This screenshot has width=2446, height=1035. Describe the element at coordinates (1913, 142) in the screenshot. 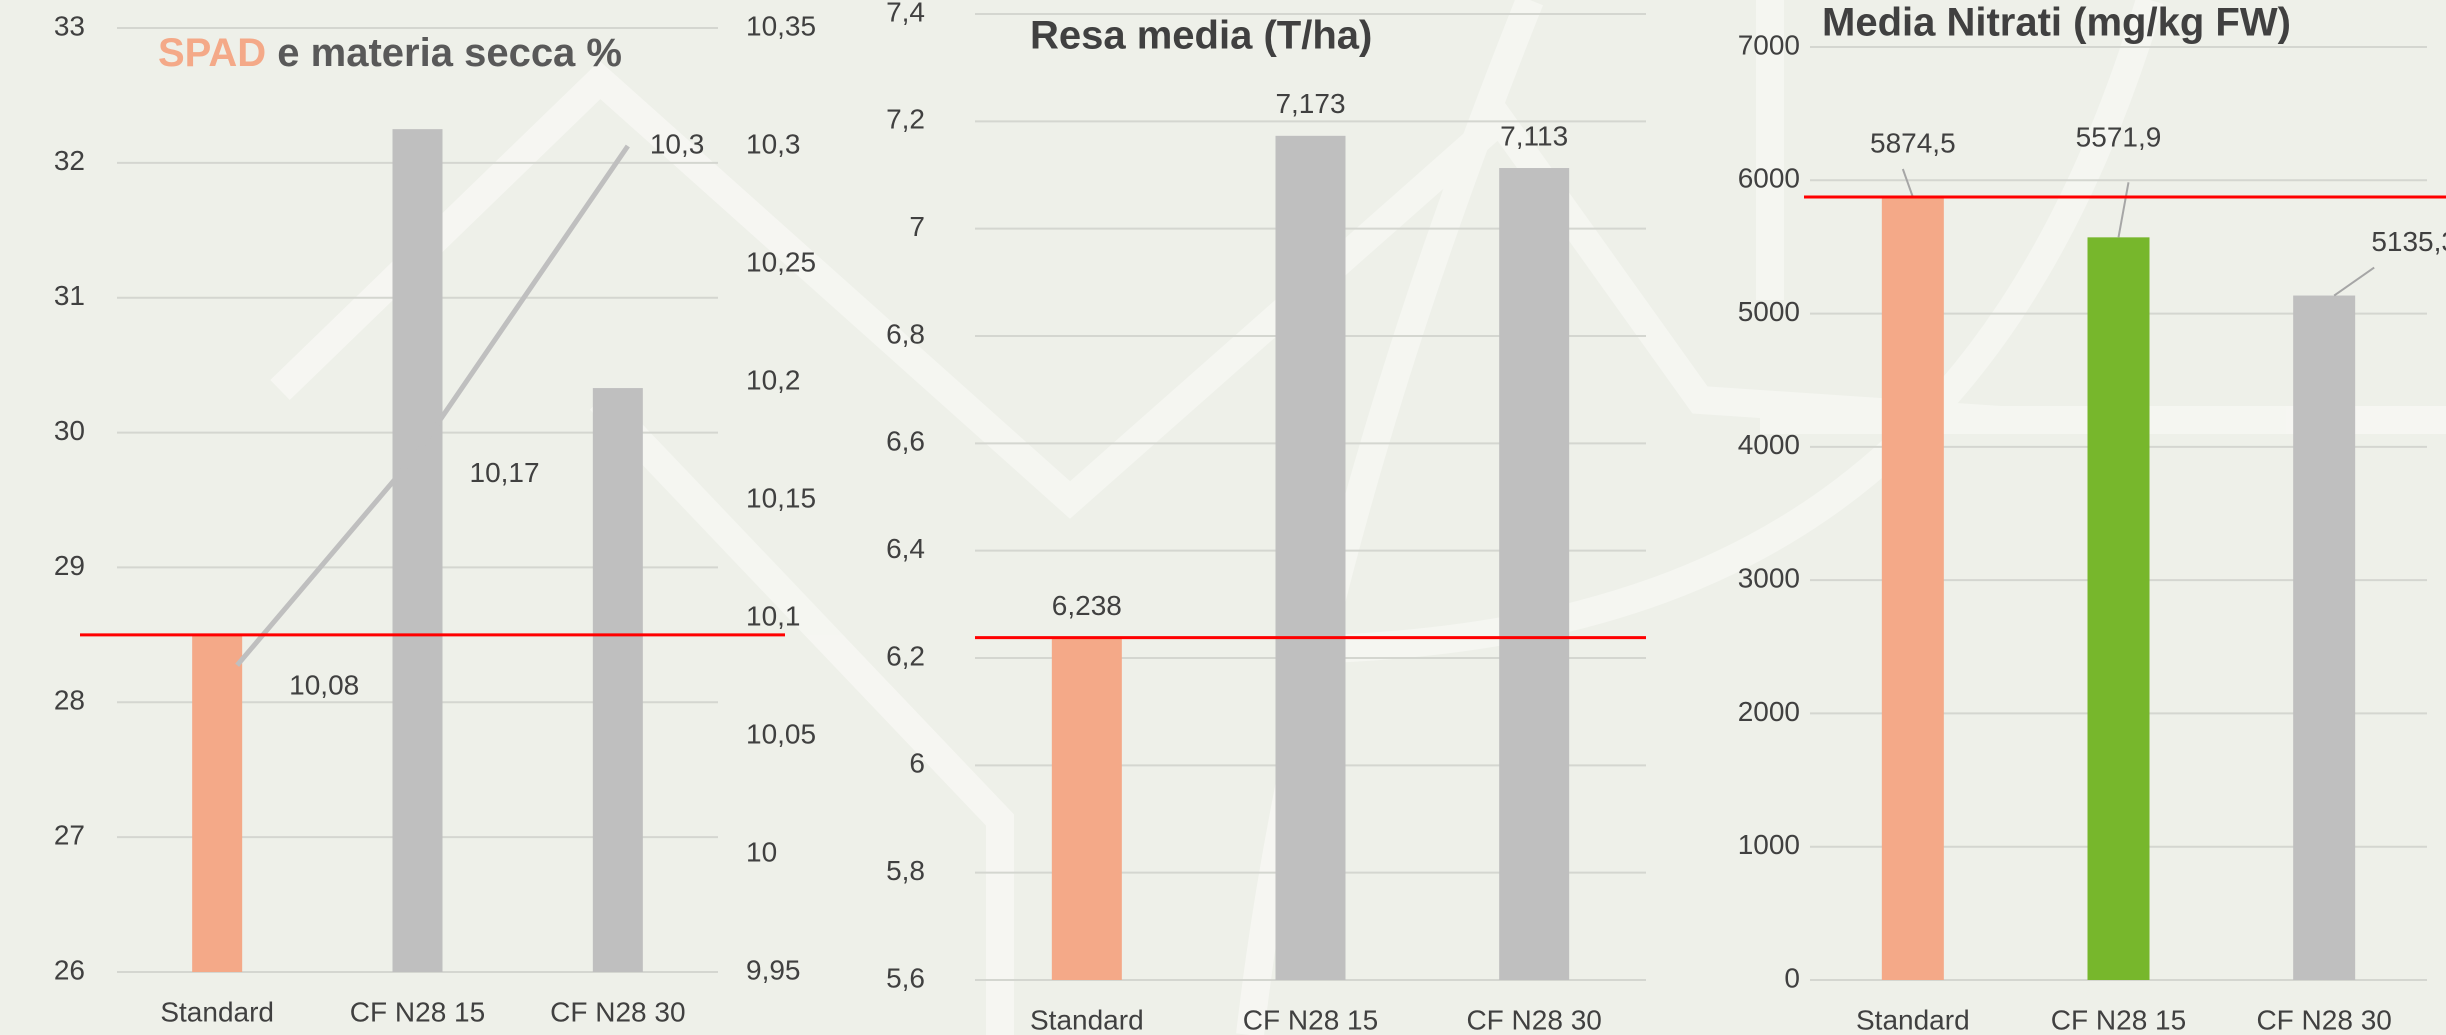

I see `data-label: 5874,5` at that location.